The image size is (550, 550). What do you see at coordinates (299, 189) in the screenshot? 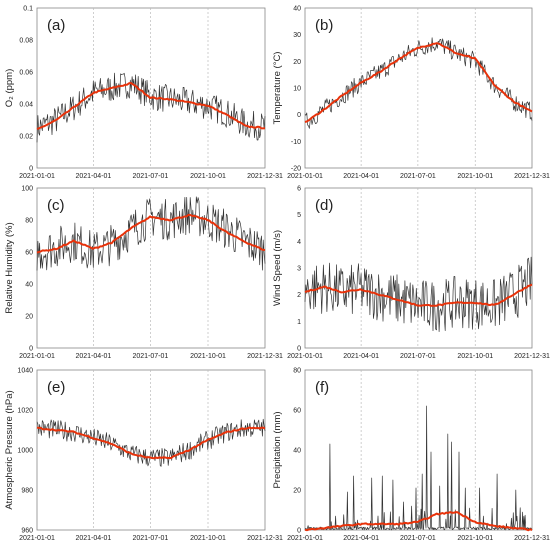
I see `y-tick-label: 6` at bounding box center [299, 189].